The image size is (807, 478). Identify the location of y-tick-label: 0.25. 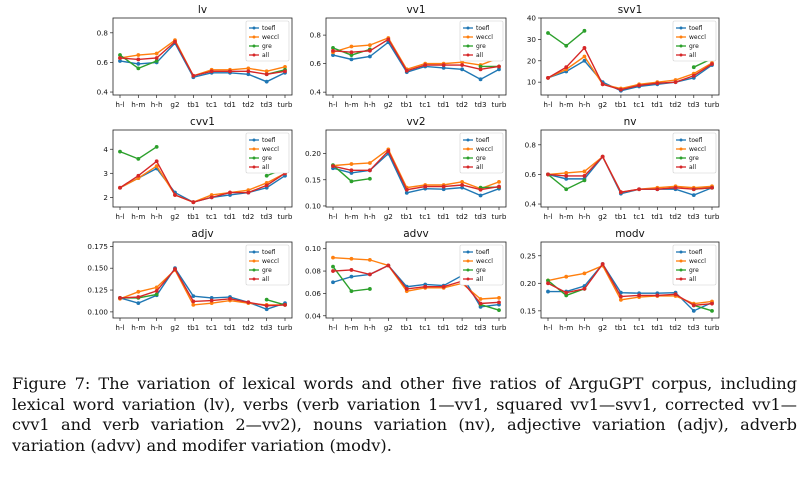
(528, 255).